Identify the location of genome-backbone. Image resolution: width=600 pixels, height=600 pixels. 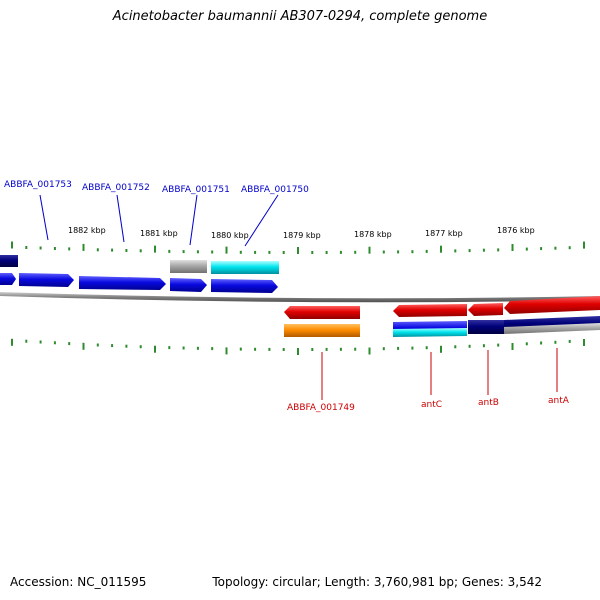
(300, 297).